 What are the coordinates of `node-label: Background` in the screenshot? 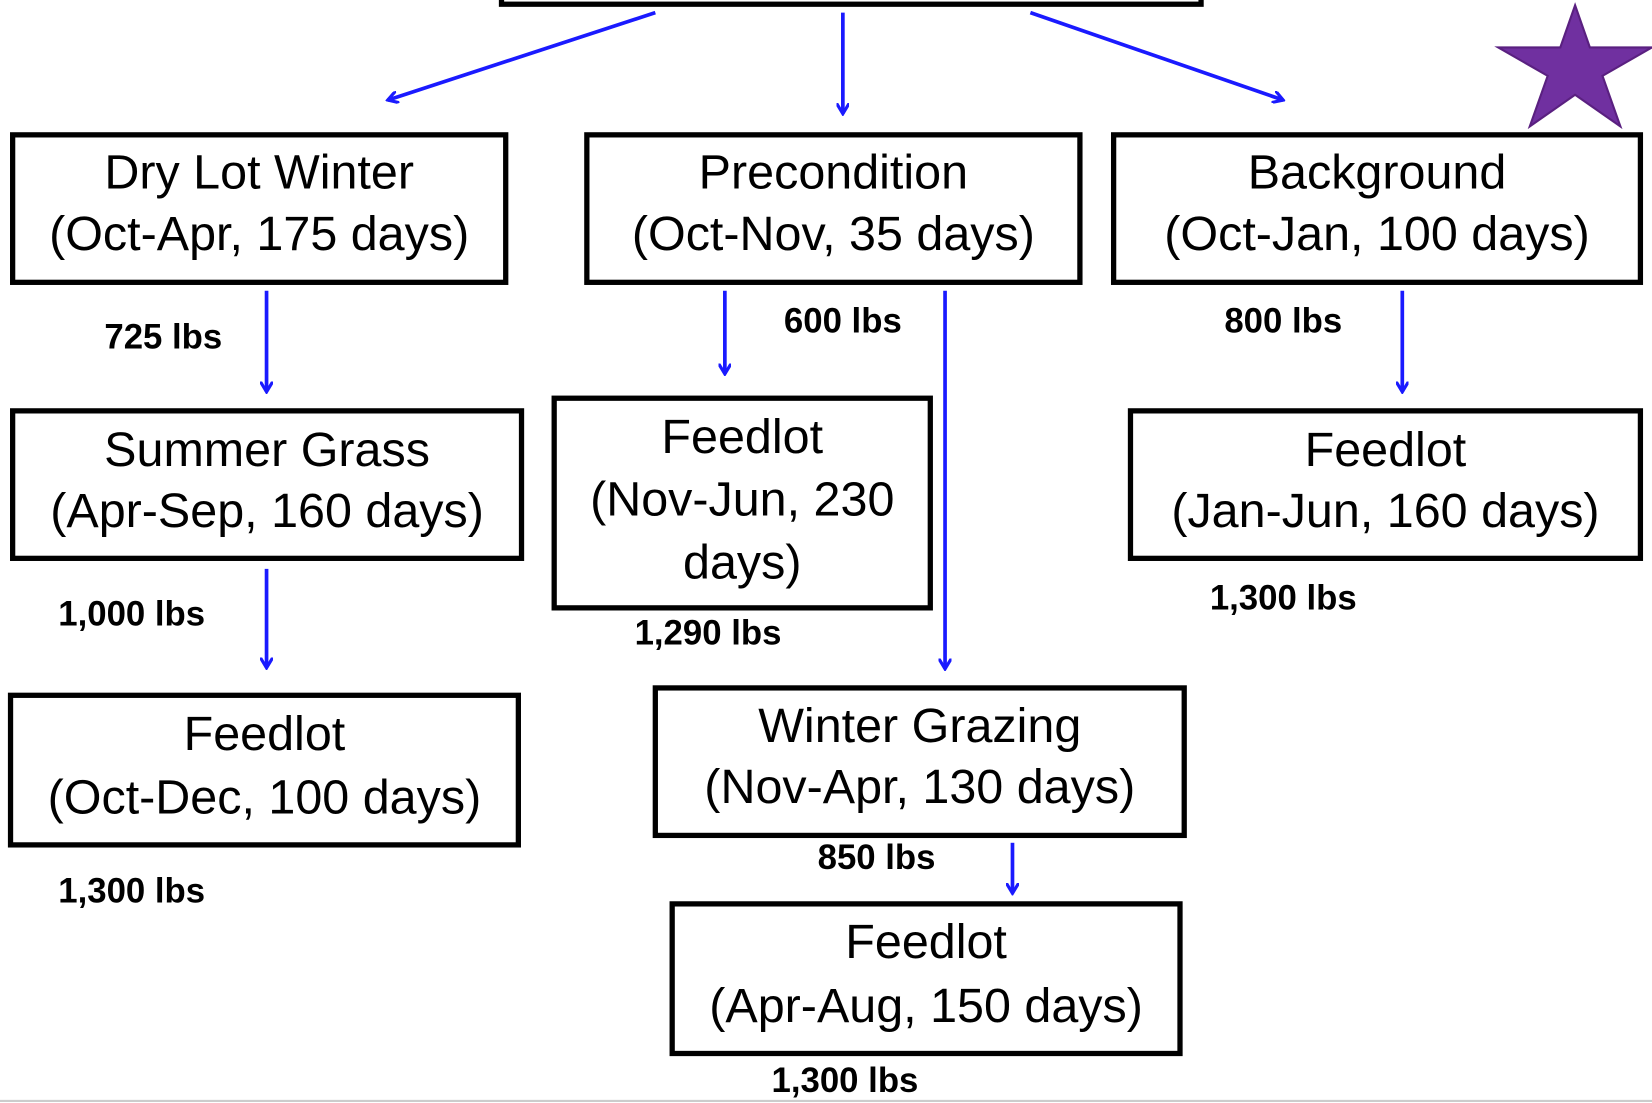 It's located at (1377, 173).